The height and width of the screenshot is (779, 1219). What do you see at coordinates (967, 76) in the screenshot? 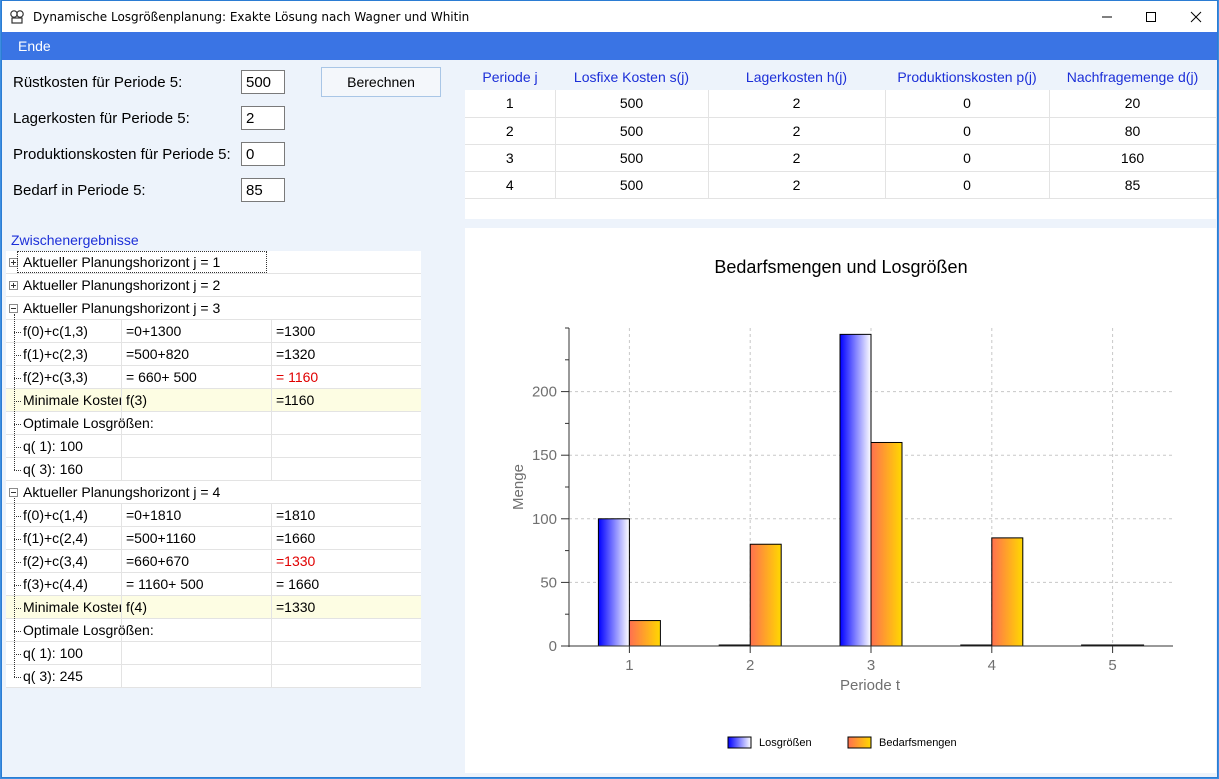
I see `column-header: Produktionskosten p(j)` at bounding box center [967, 76].